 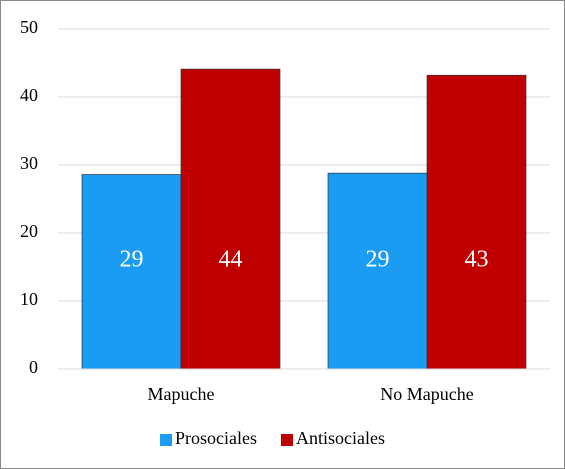 What do you see at coordinates (426, 394) in the screenshot?
I see `x-tick-label: No Mapuche` at bounding box center [426, 394].